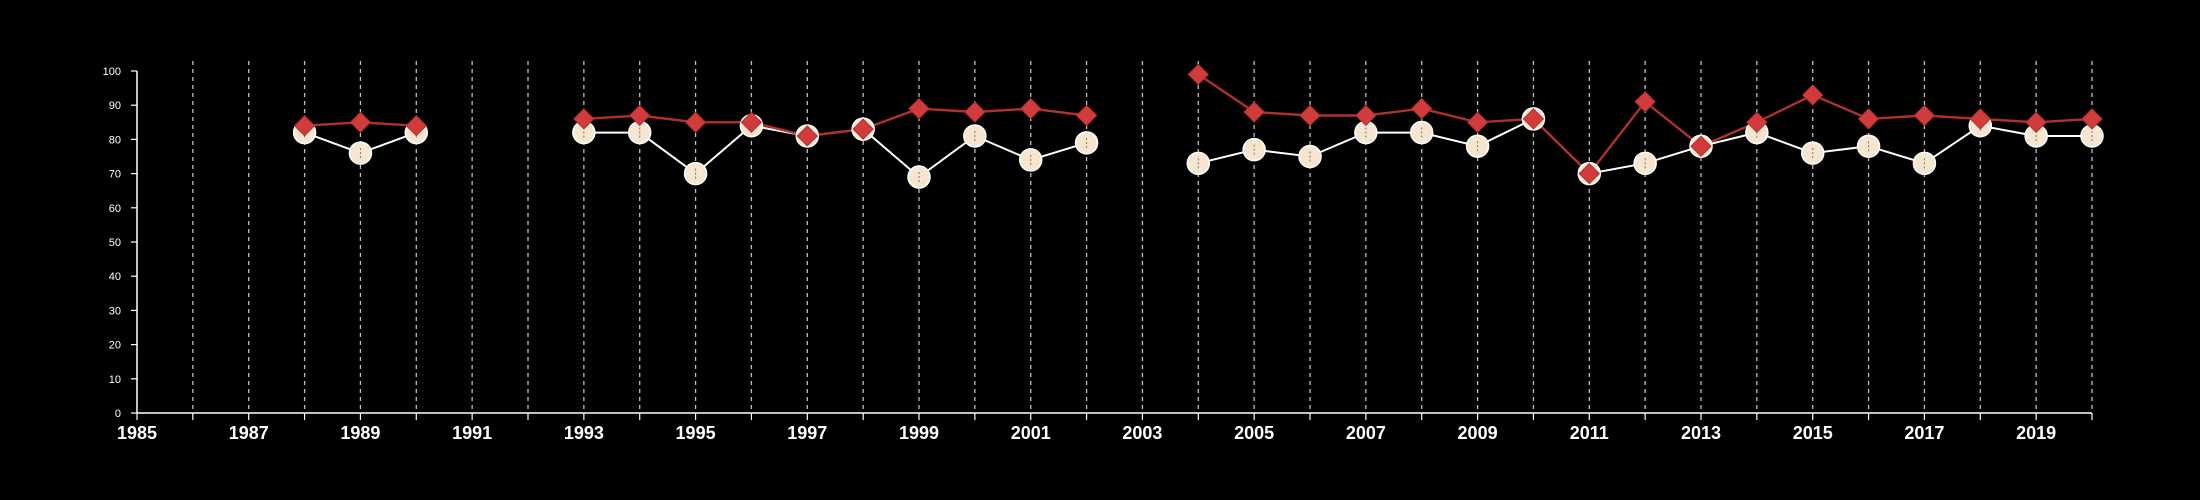 This screenshot has width=2200, height=500. I want to click on x-tick-label: 2007, so click(1366, 433).